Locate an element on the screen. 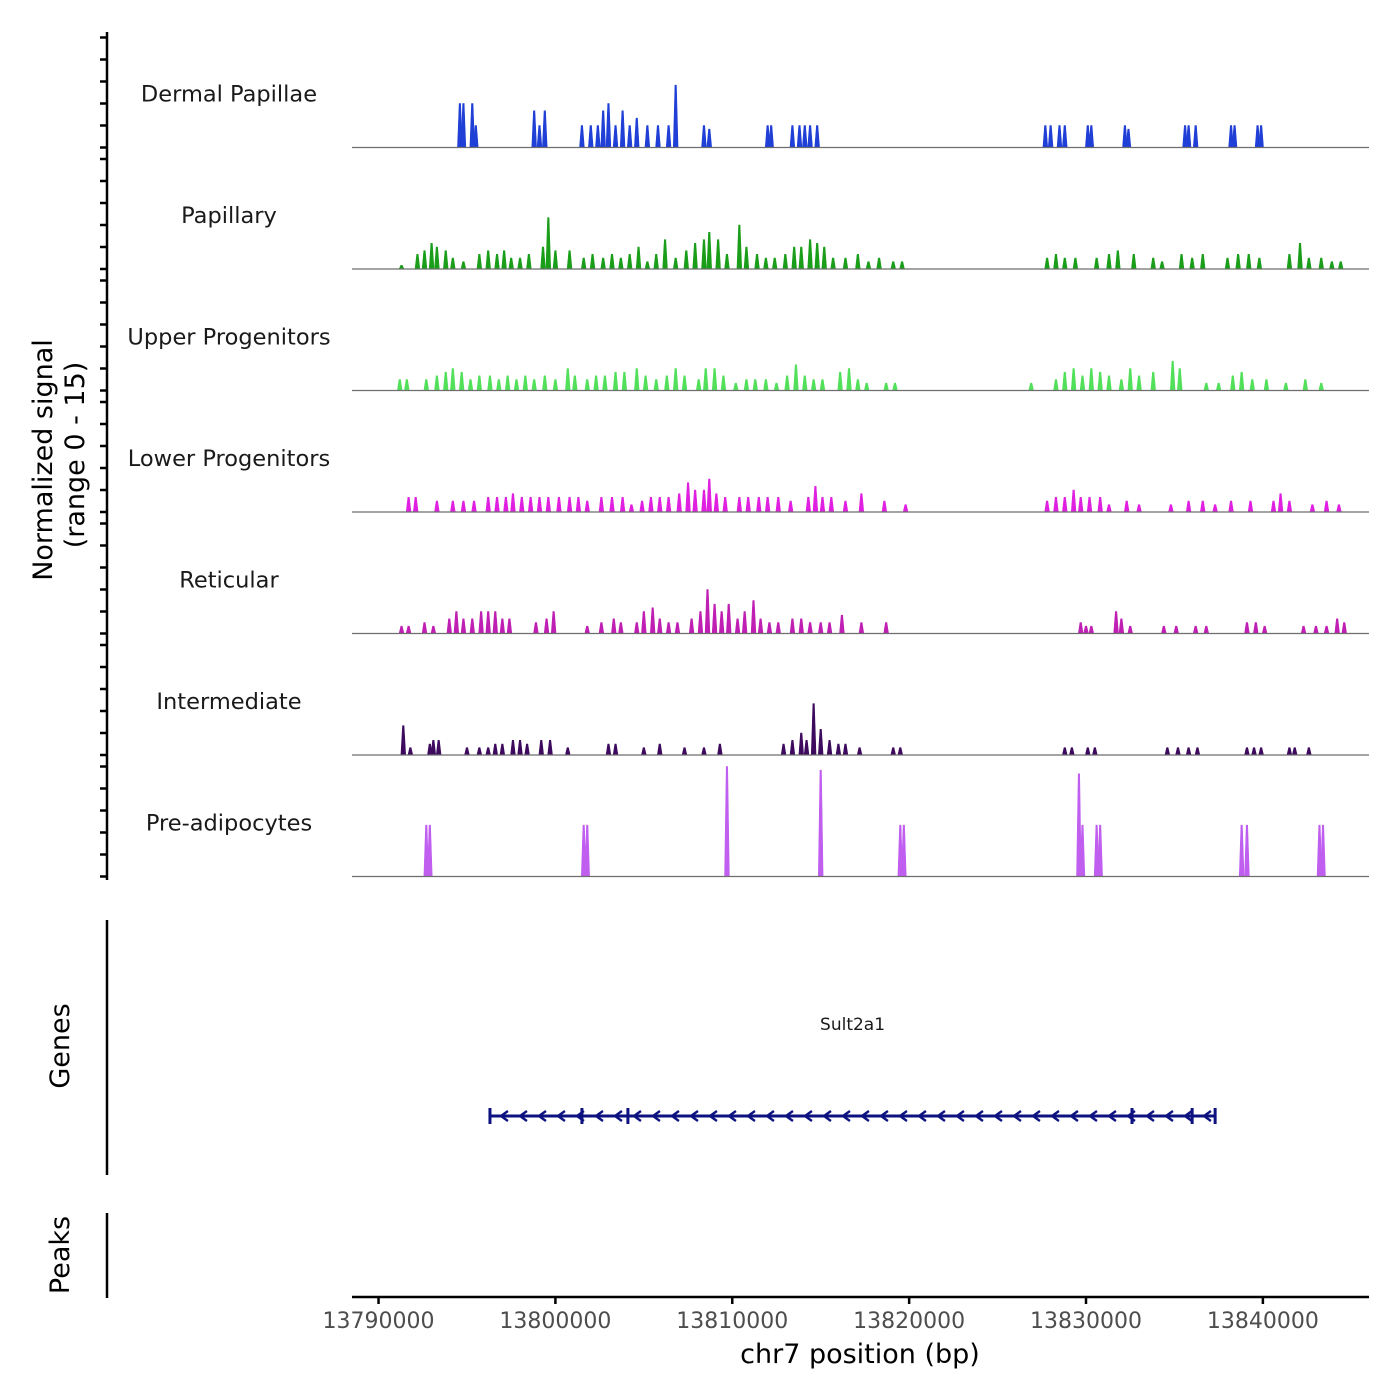 Image resolution: width=1400 pixels, height=1400 pixels. track-papillary: Papillary is located at coordinates (775, 236).